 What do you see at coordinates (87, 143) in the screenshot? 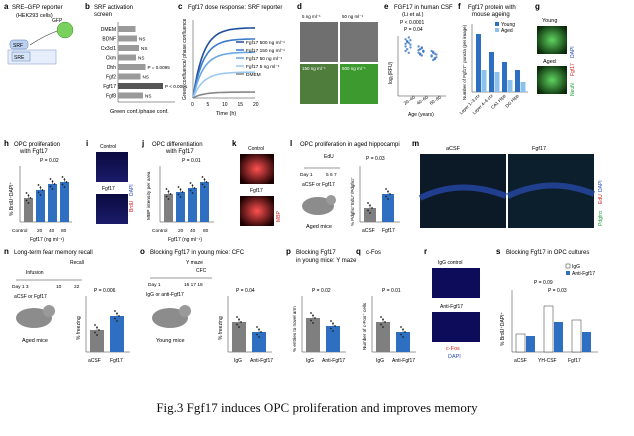
I see `svg-text: i` at bounding box center [87, 143].